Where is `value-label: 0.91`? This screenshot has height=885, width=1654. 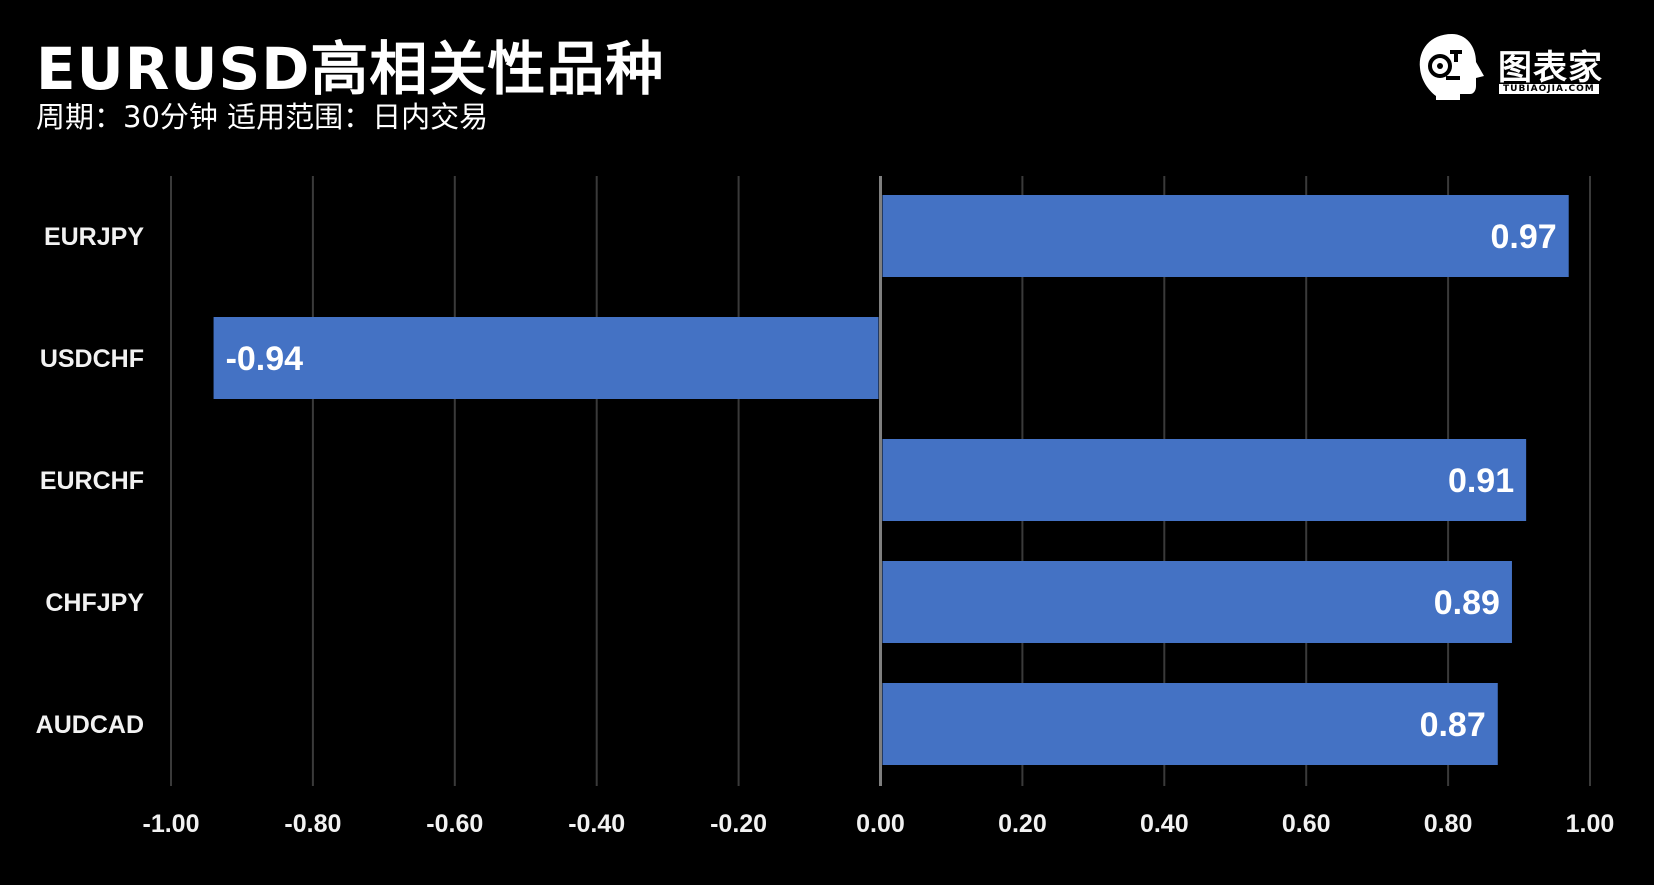 value-label: 0.91 is located at coordinates (1481, 481).